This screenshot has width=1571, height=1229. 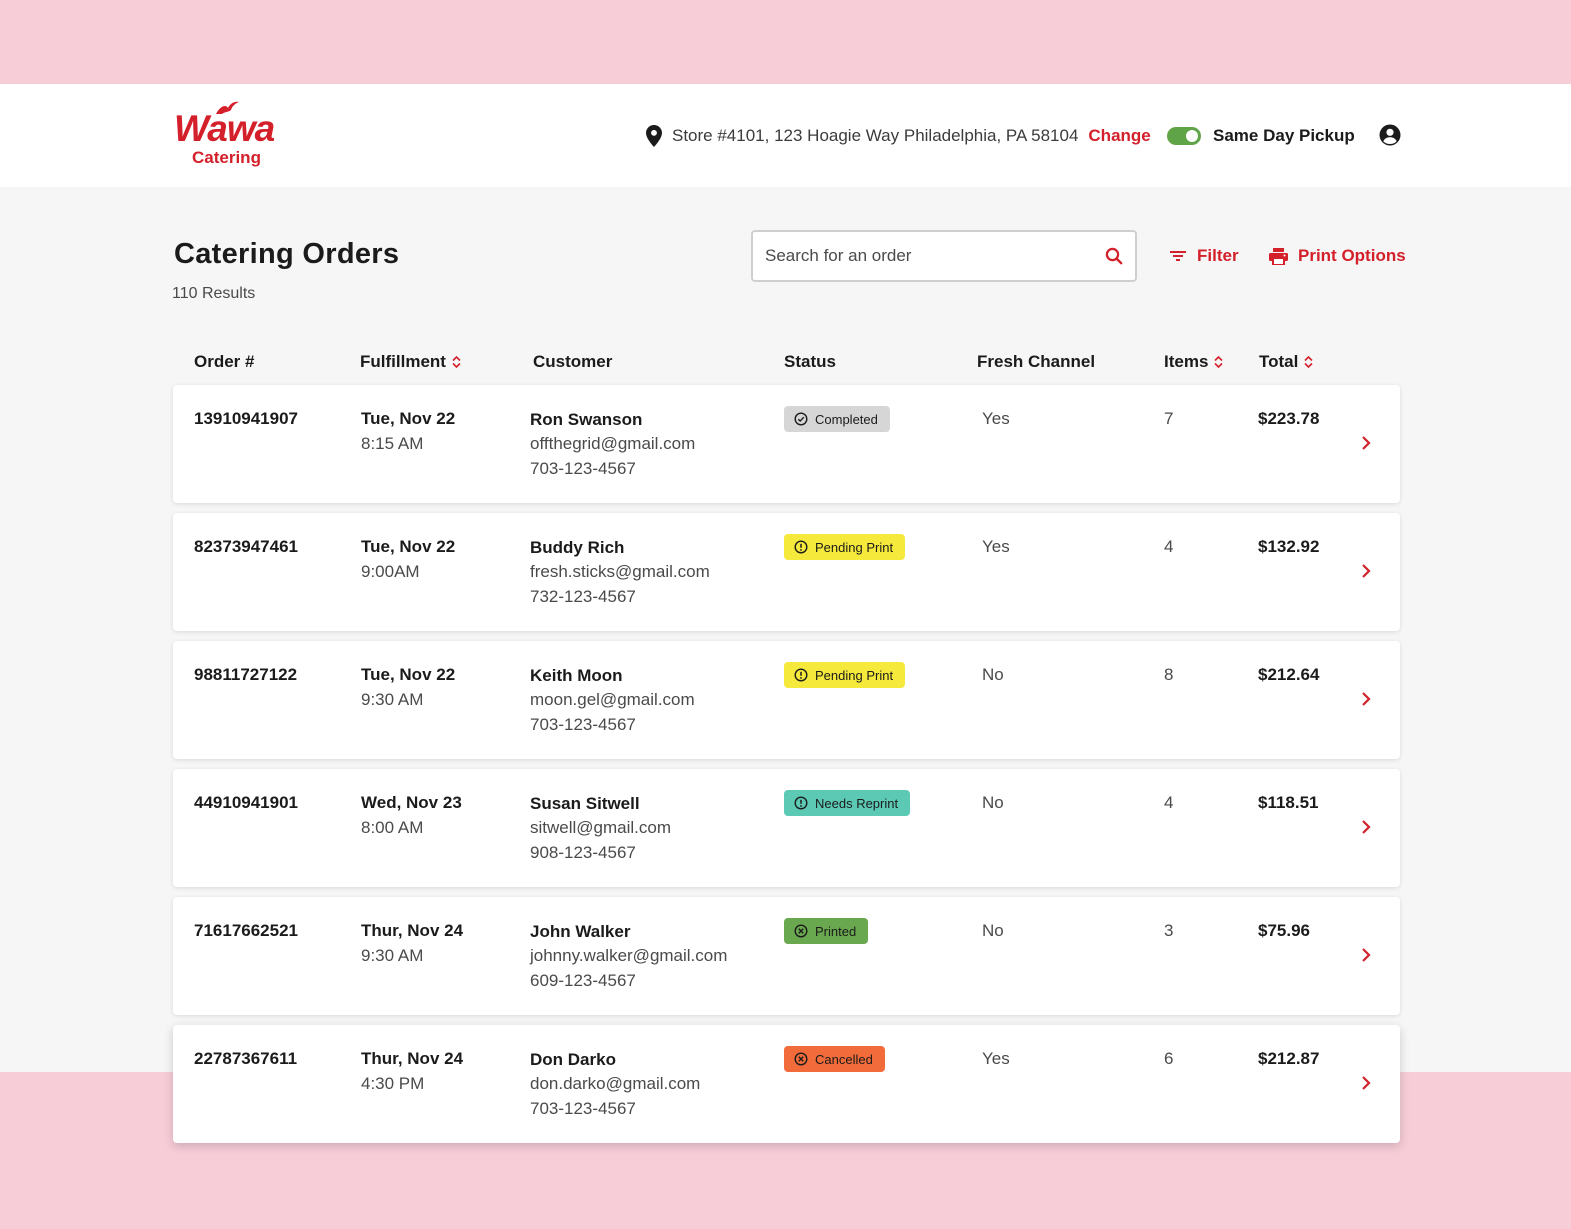 What do you see at coordinates (837, 419) in the screenshot?
I see `status-badge: Completed` at bounding box center [837, 419].